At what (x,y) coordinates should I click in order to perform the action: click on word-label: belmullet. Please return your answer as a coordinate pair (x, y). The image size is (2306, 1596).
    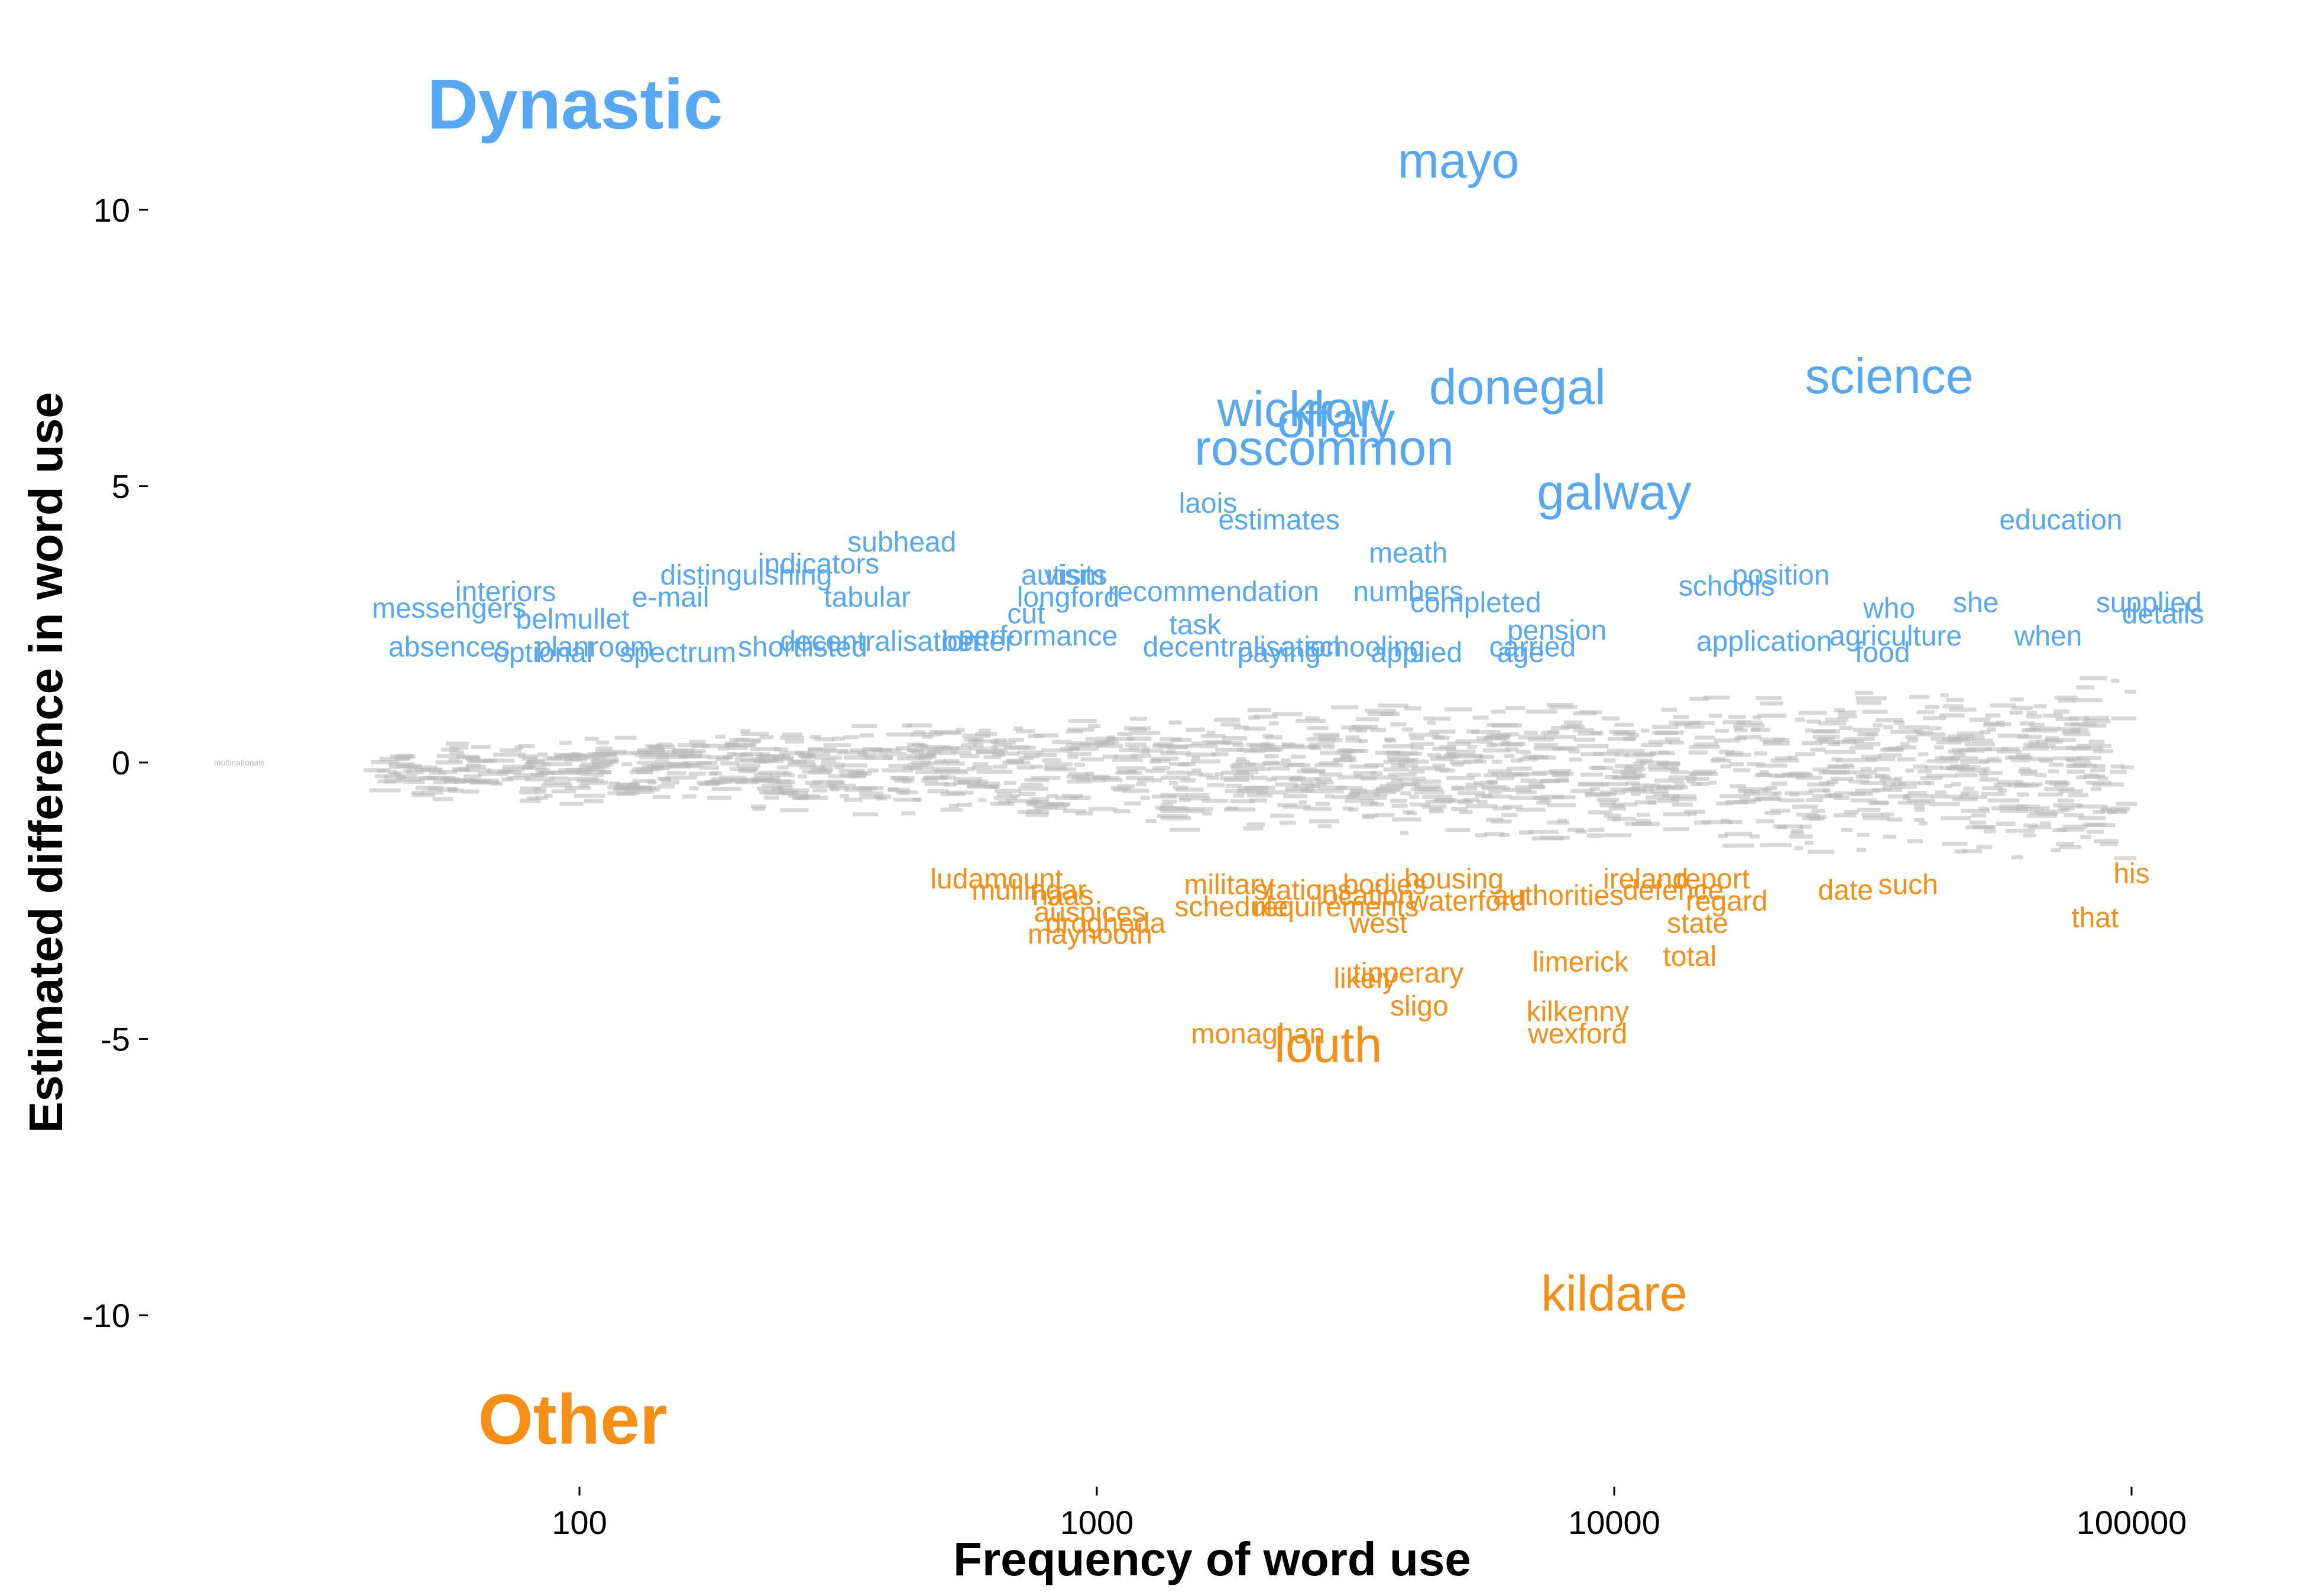
    Looking at the image, I should click on (572, 620).